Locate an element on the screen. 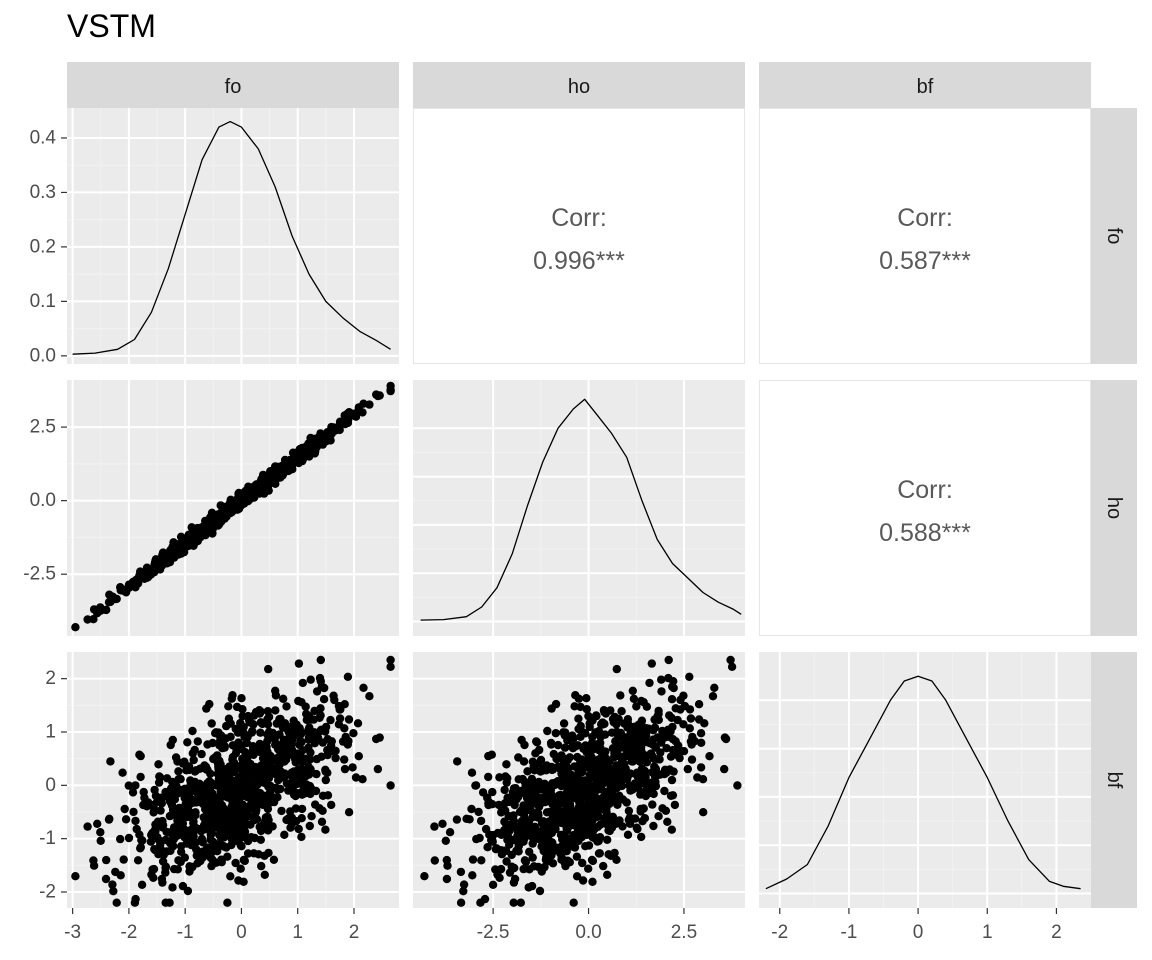 The width and height of the screenshot is (1152, 960). y-tick-label: 1 is located at coordinates (50, 732).